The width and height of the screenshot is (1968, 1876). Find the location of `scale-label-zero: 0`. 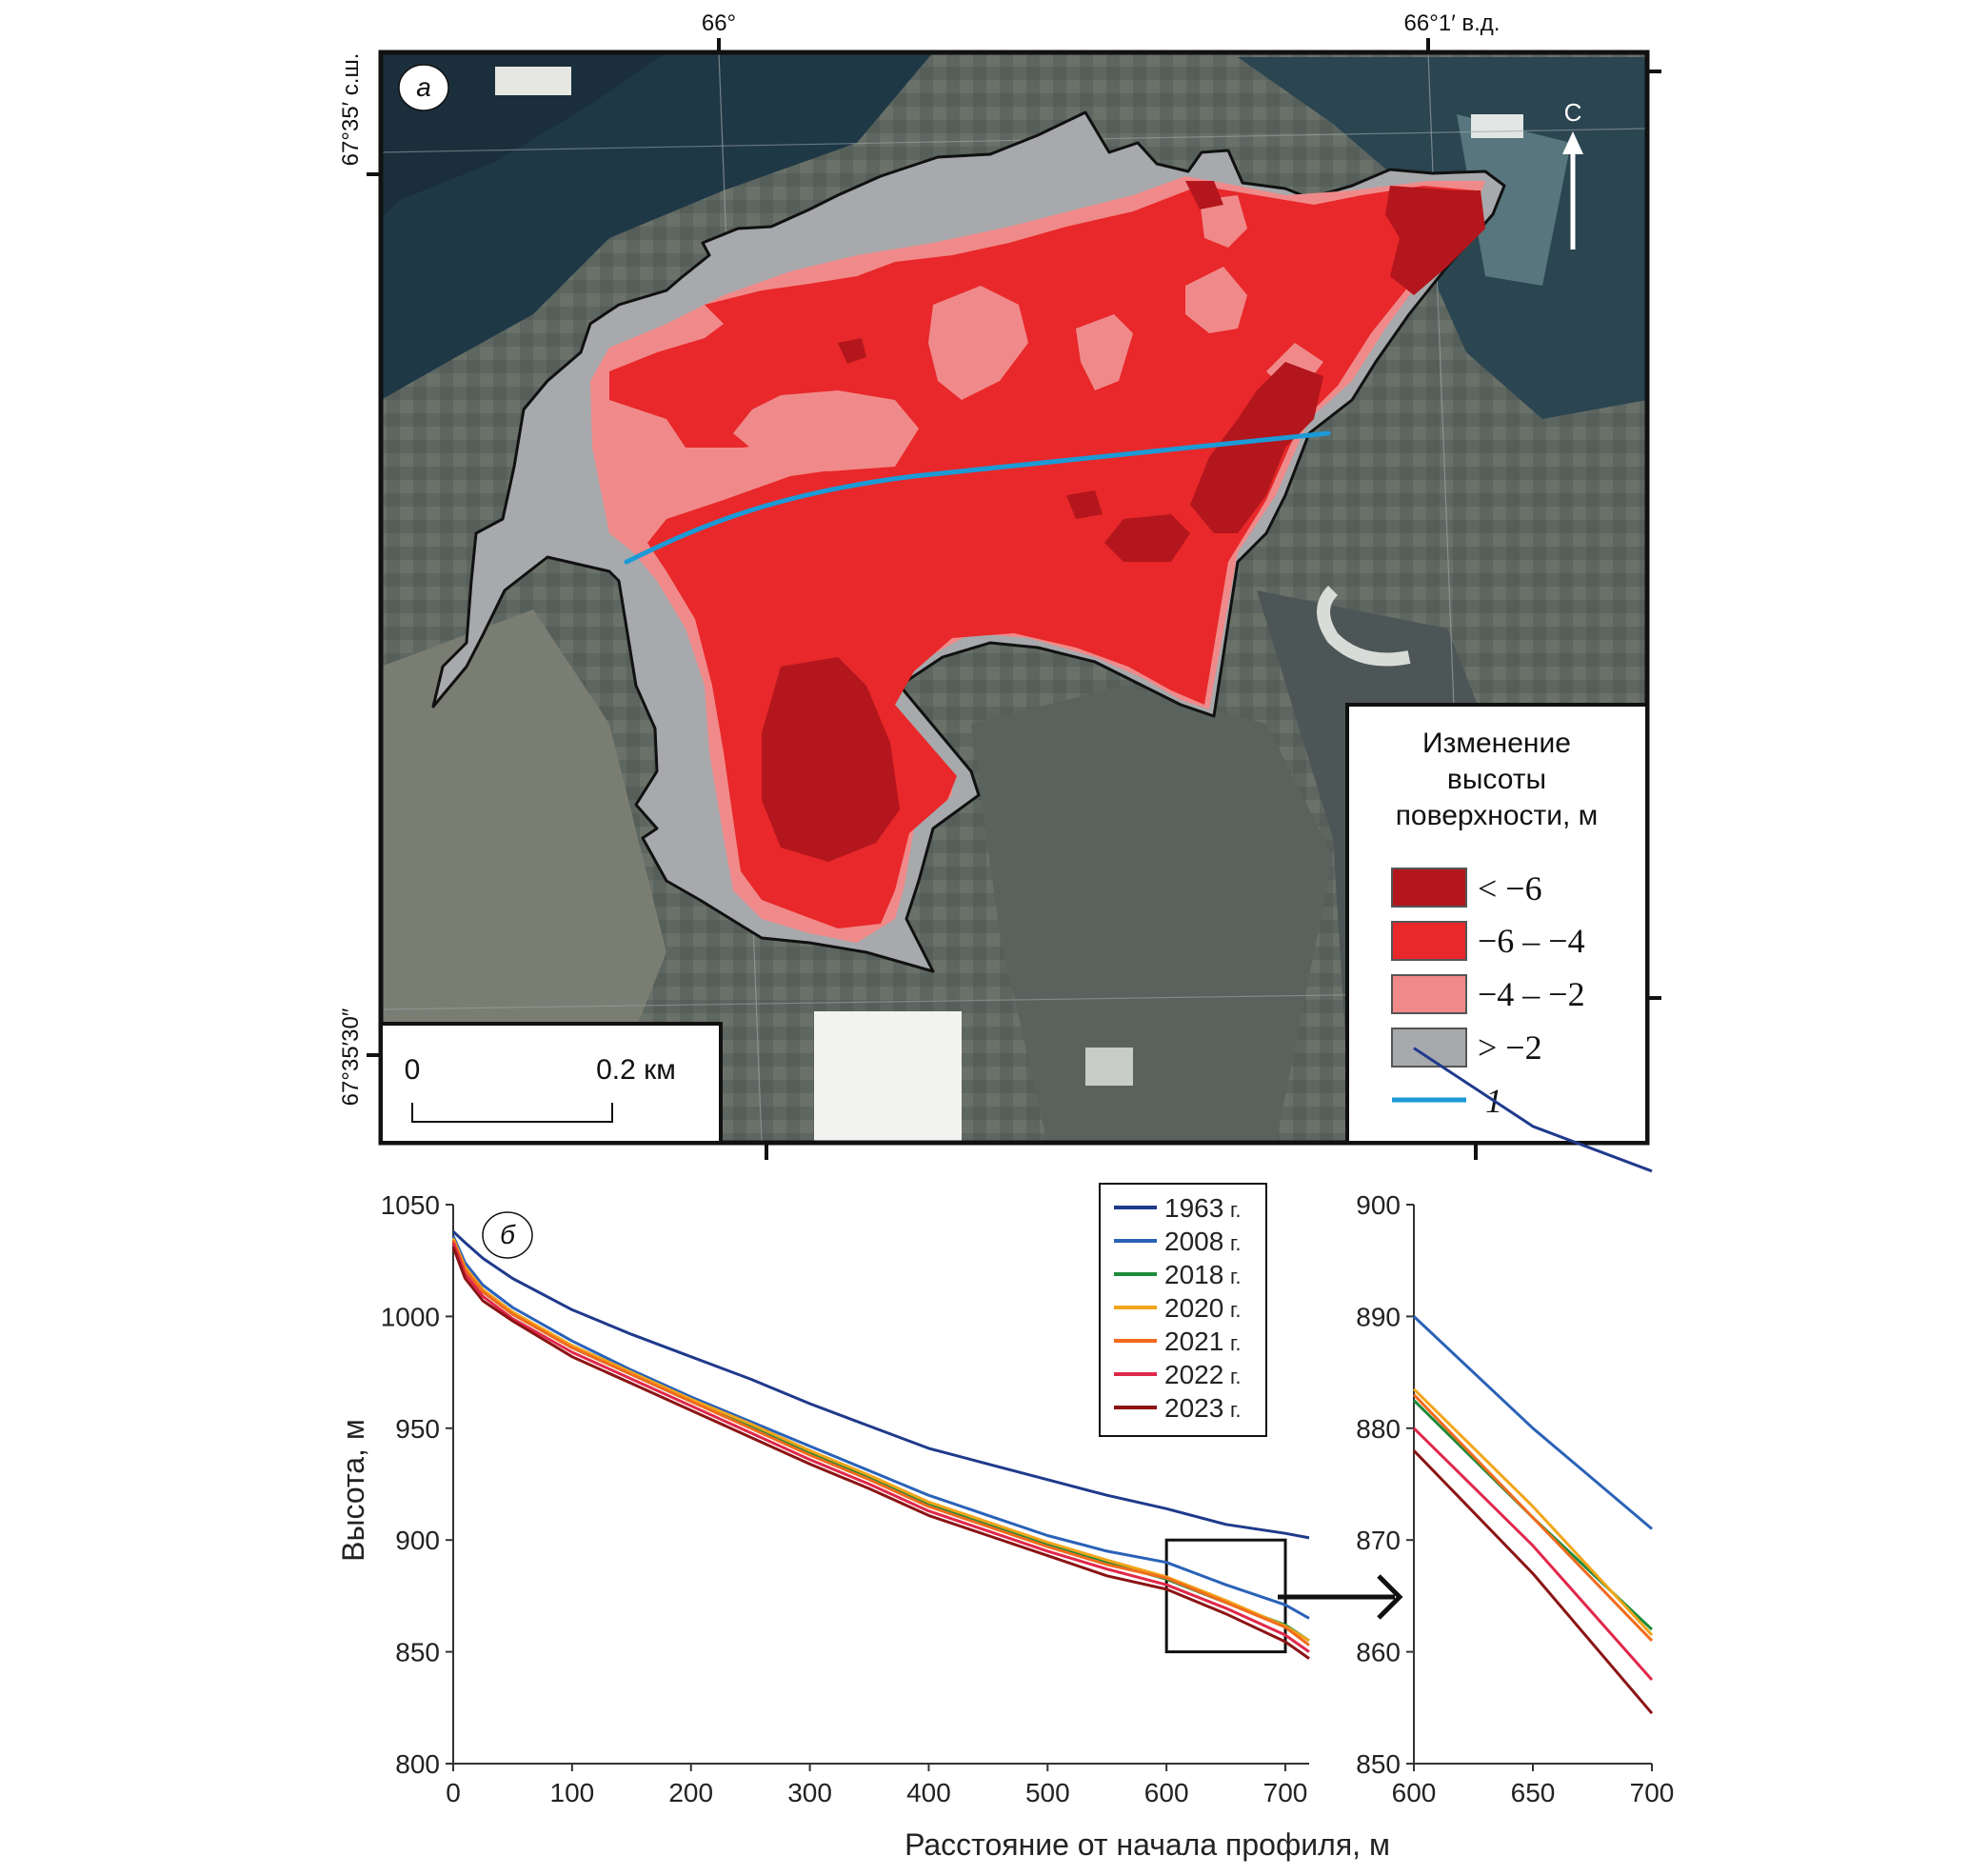

scale-label-zero: 0 is located at coordinates (413, 1070).